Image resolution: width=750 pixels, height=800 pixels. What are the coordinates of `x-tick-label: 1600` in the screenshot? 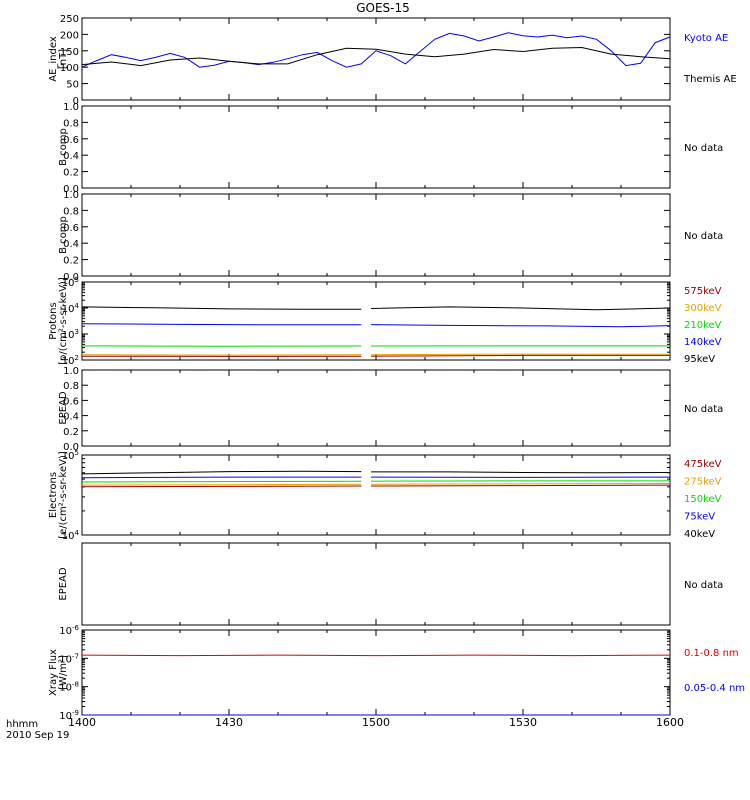 It's located at (670, 722).